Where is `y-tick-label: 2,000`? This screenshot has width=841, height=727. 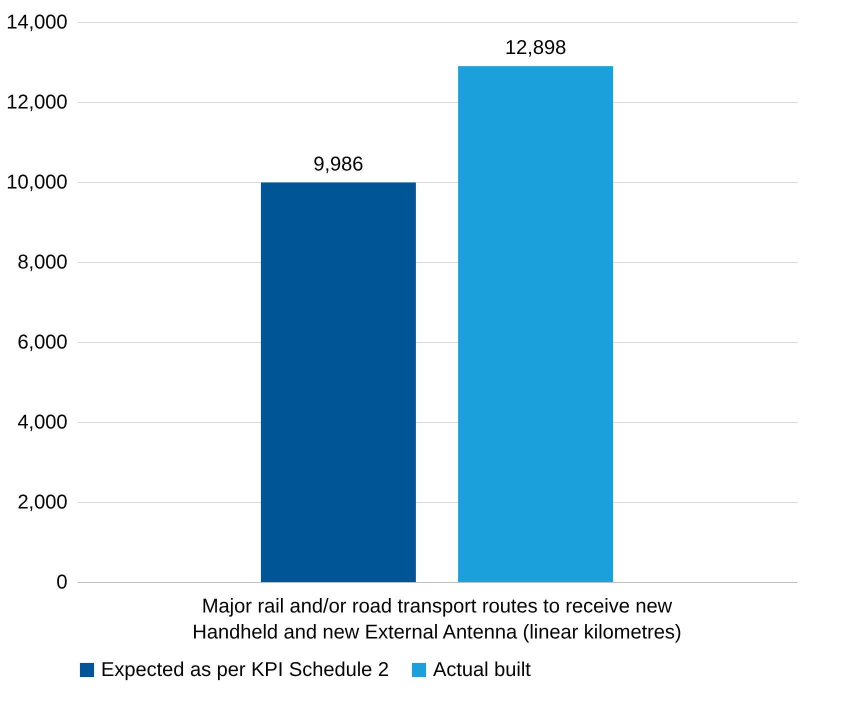
y-tick-label: 2,000 is located at coordinates (42, 503).